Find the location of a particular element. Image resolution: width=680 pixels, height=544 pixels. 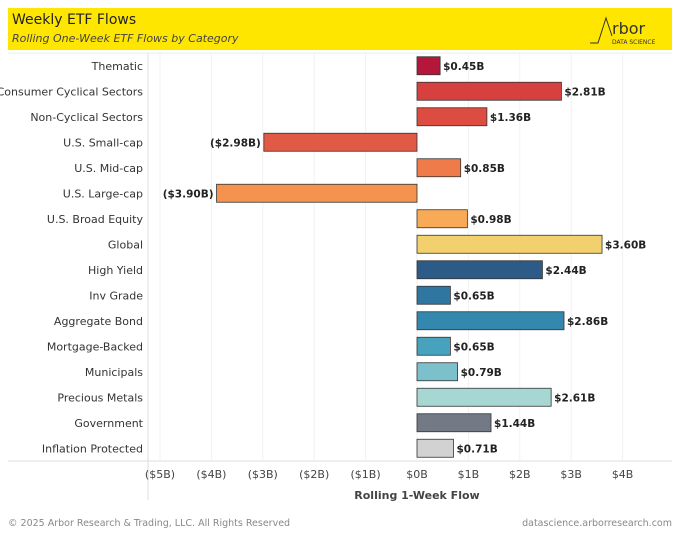

x-tick-label: ($1B) is located at coordinates (366, 474).